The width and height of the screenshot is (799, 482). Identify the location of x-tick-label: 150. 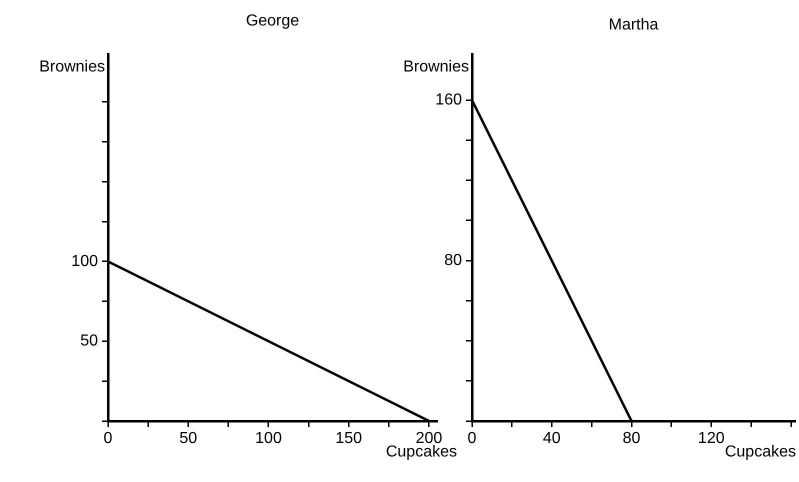
(348, 439).